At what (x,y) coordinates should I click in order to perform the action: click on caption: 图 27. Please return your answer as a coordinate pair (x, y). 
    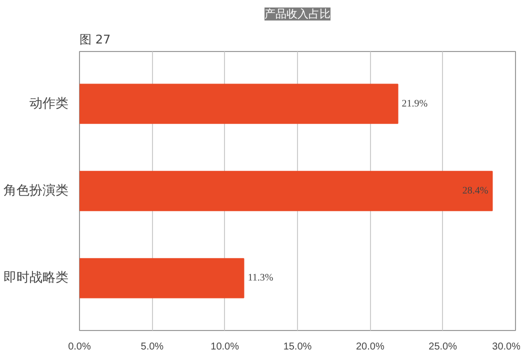
    Looking at the image, I should click on (95, 39).